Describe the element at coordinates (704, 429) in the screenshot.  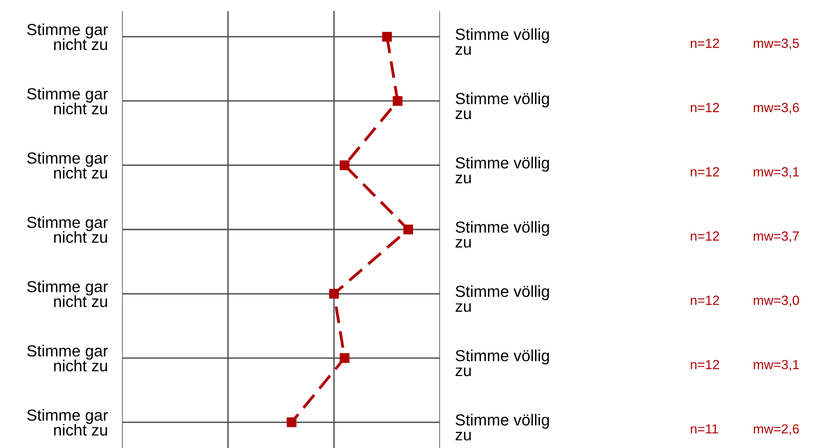
I see `text: n=11` at that location.